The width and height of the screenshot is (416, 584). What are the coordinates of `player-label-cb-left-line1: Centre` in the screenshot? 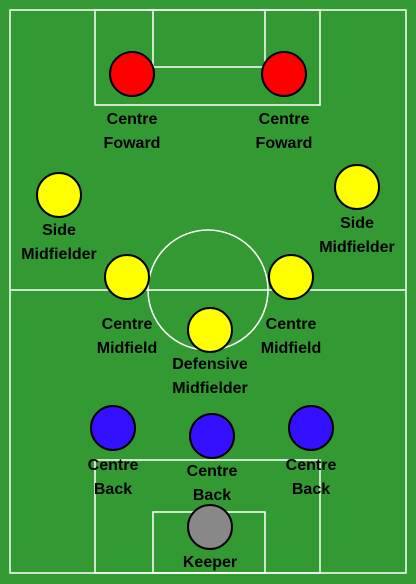 It's located at (113, 465).